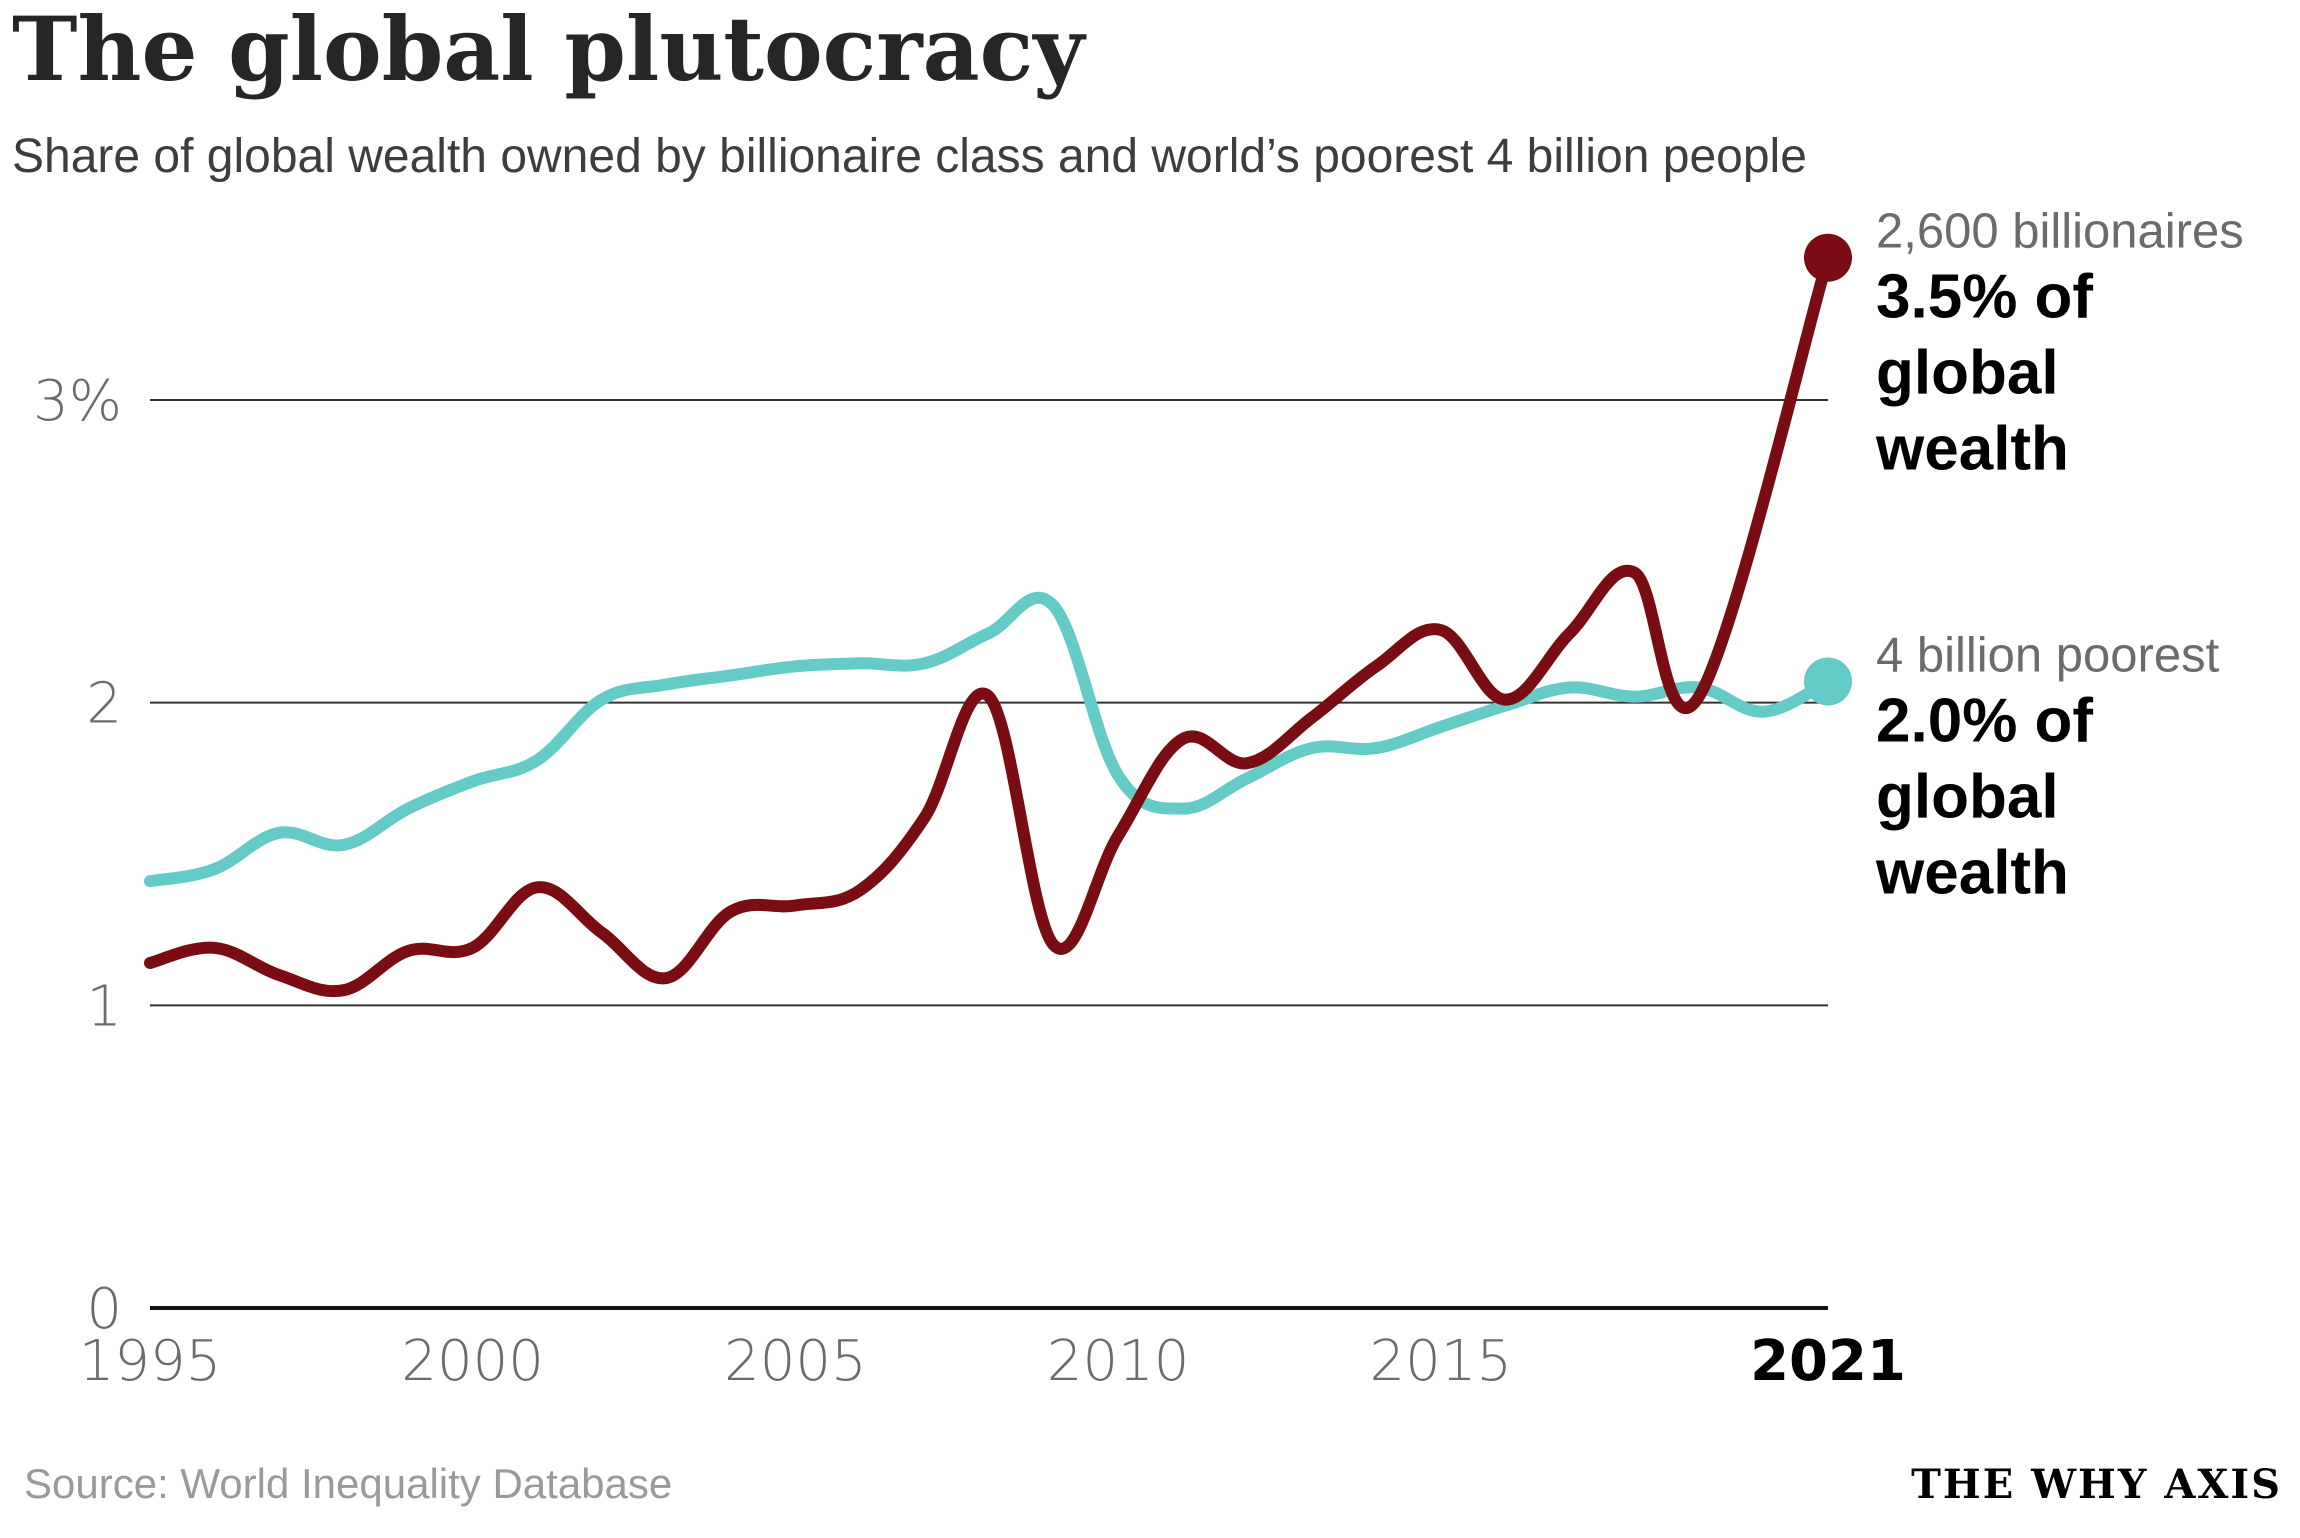 The image size is (2300, 1538). What do you see at coordinates (77, 401) in the screenshot?
I see `y-tick-label: 3%` at bounding box center [77, 401].